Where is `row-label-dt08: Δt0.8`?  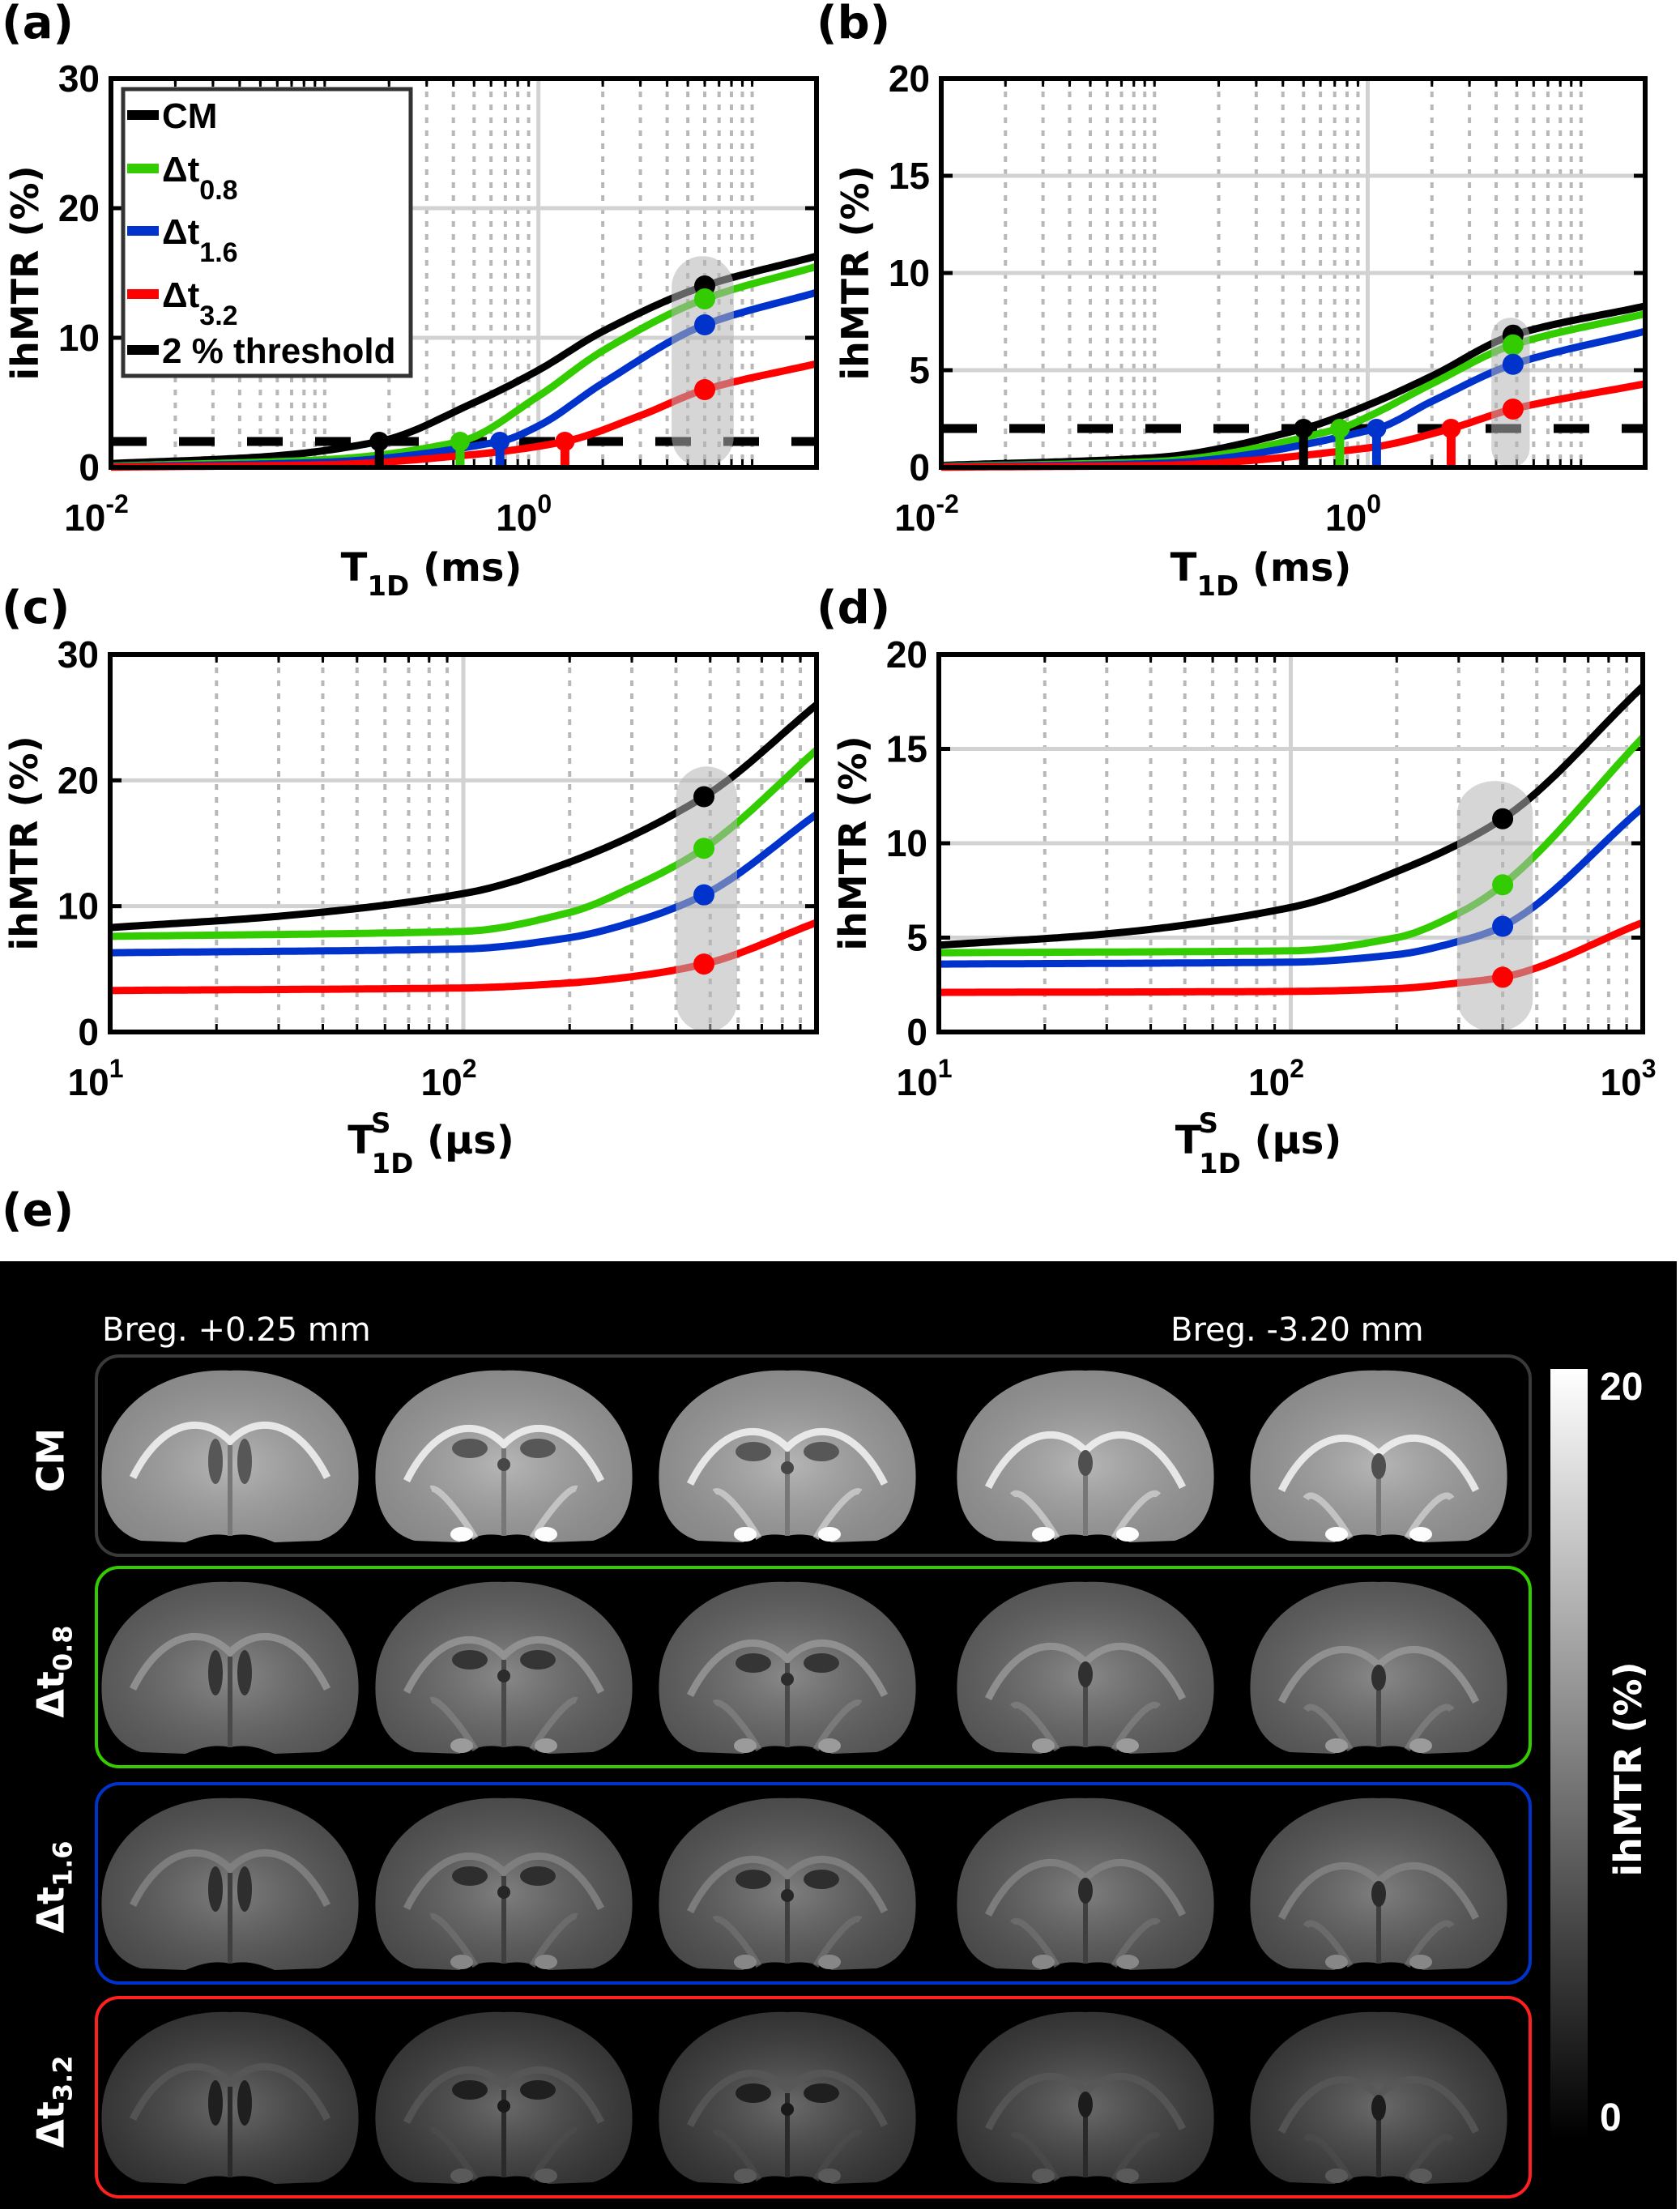 row-label-dt08: Δt0.8 is located at coordinates (53, 1671).